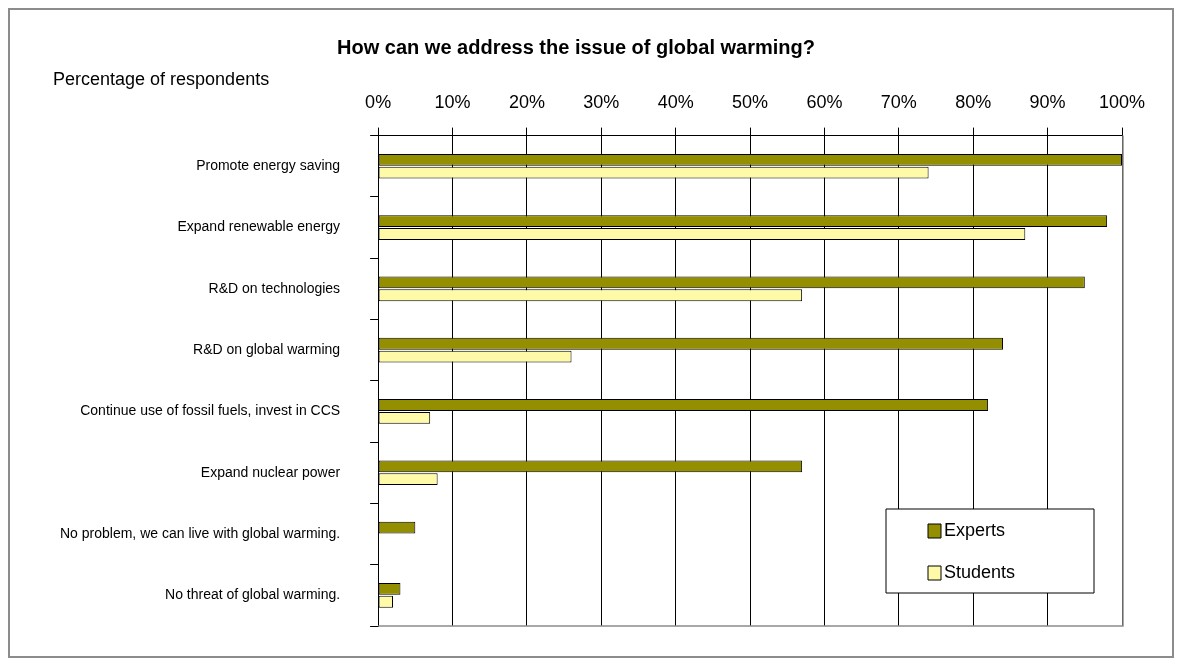 The height and width of the screenshot is (666, 1182). What do you see at coordinates (210, 410) in the screenshot?
I see `y-tick-label: Continue use of fossil fuels, invest in CCS` at bounding box center [210, 410].